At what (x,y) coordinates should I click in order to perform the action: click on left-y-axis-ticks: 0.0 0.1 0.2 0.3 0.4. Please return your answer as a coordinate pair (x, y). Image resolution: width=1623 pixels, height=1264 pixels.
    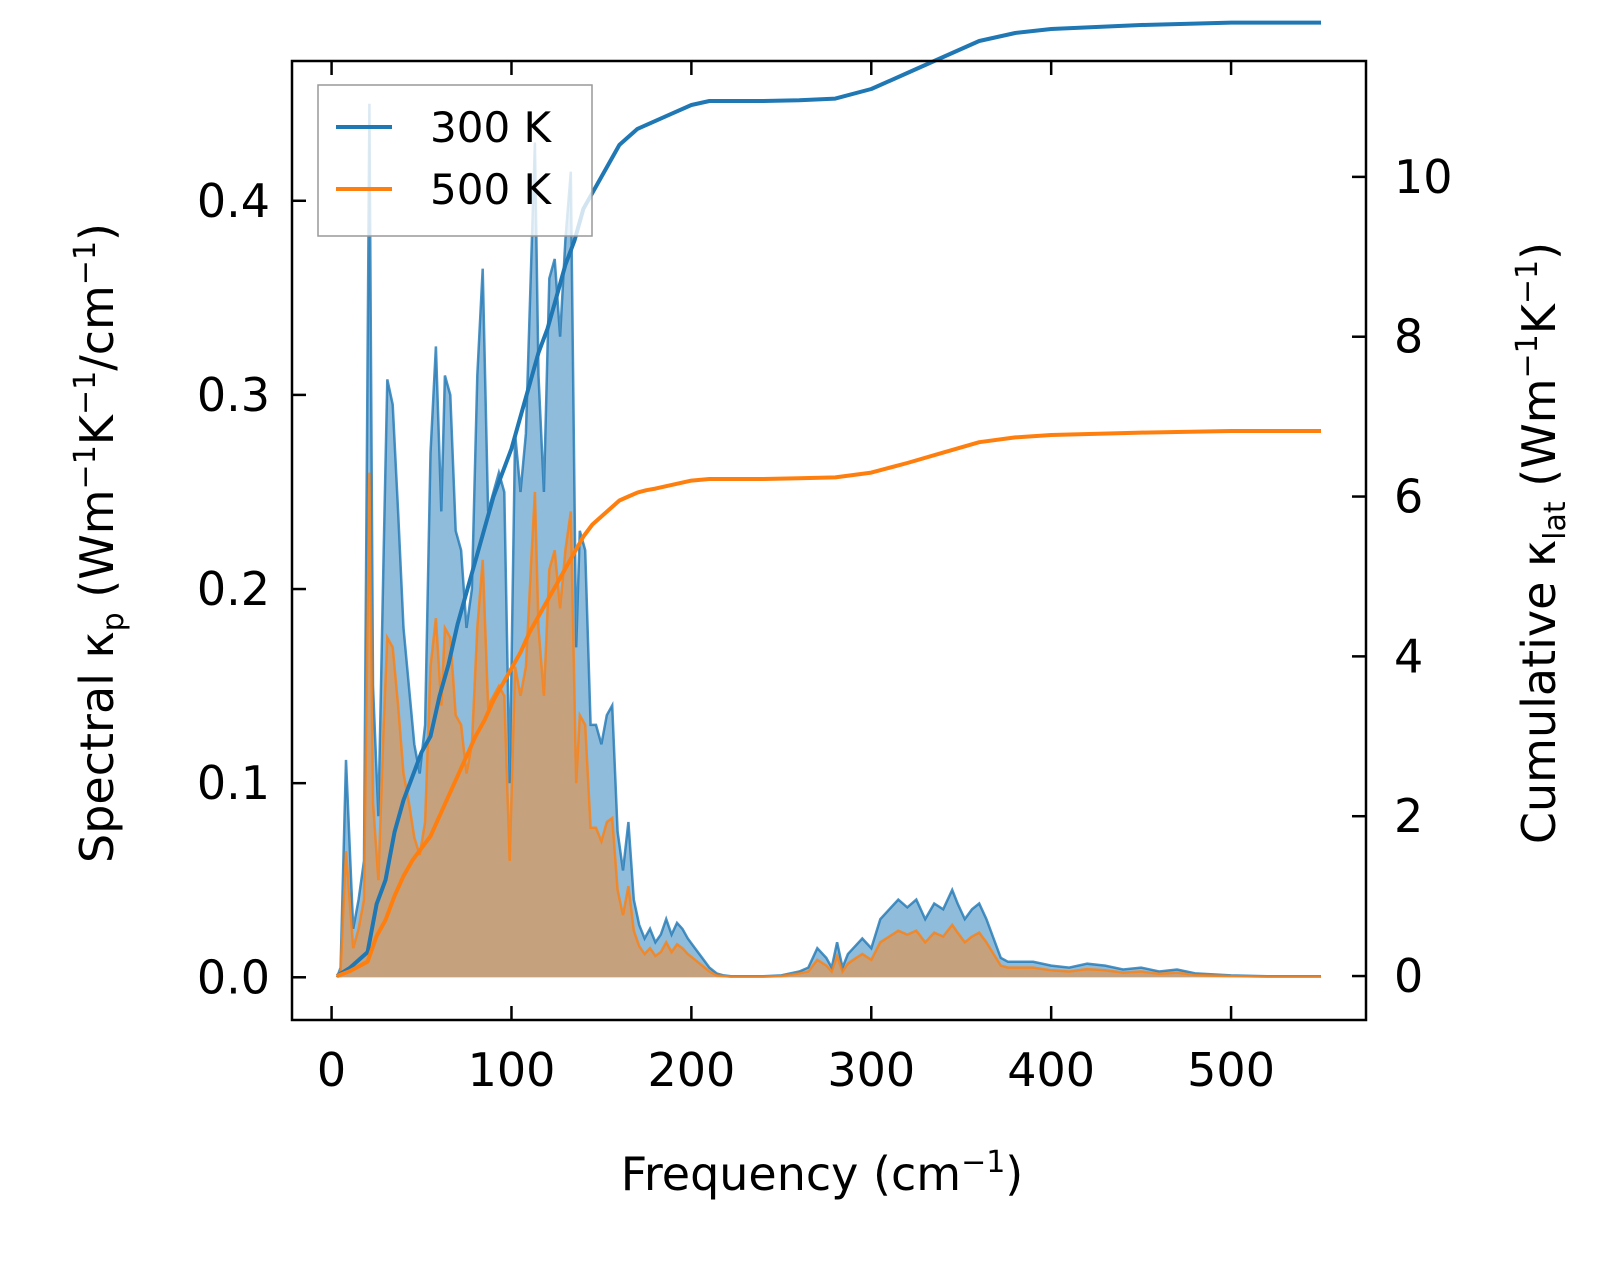
    Looking at the image, I should click on (251, 589).